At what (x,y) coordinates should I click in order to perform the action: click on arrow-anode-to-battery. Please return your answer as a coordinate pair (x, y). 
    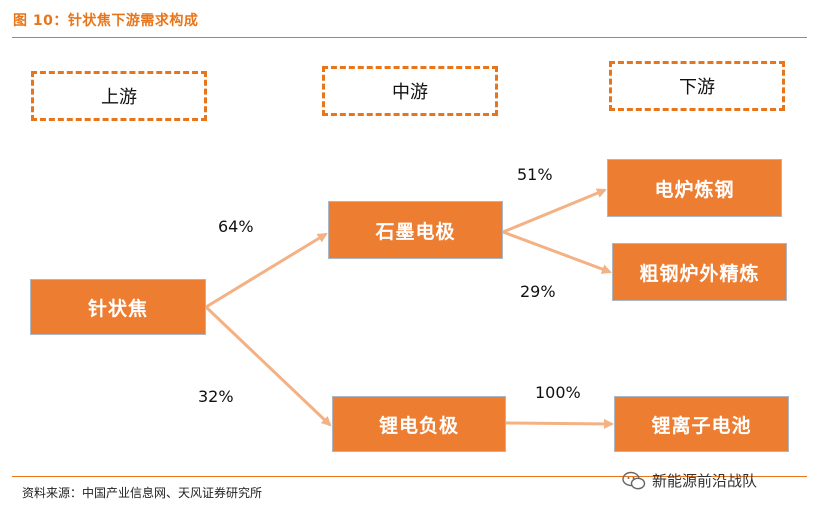
    Looking at the image, I should click on (559, 423).